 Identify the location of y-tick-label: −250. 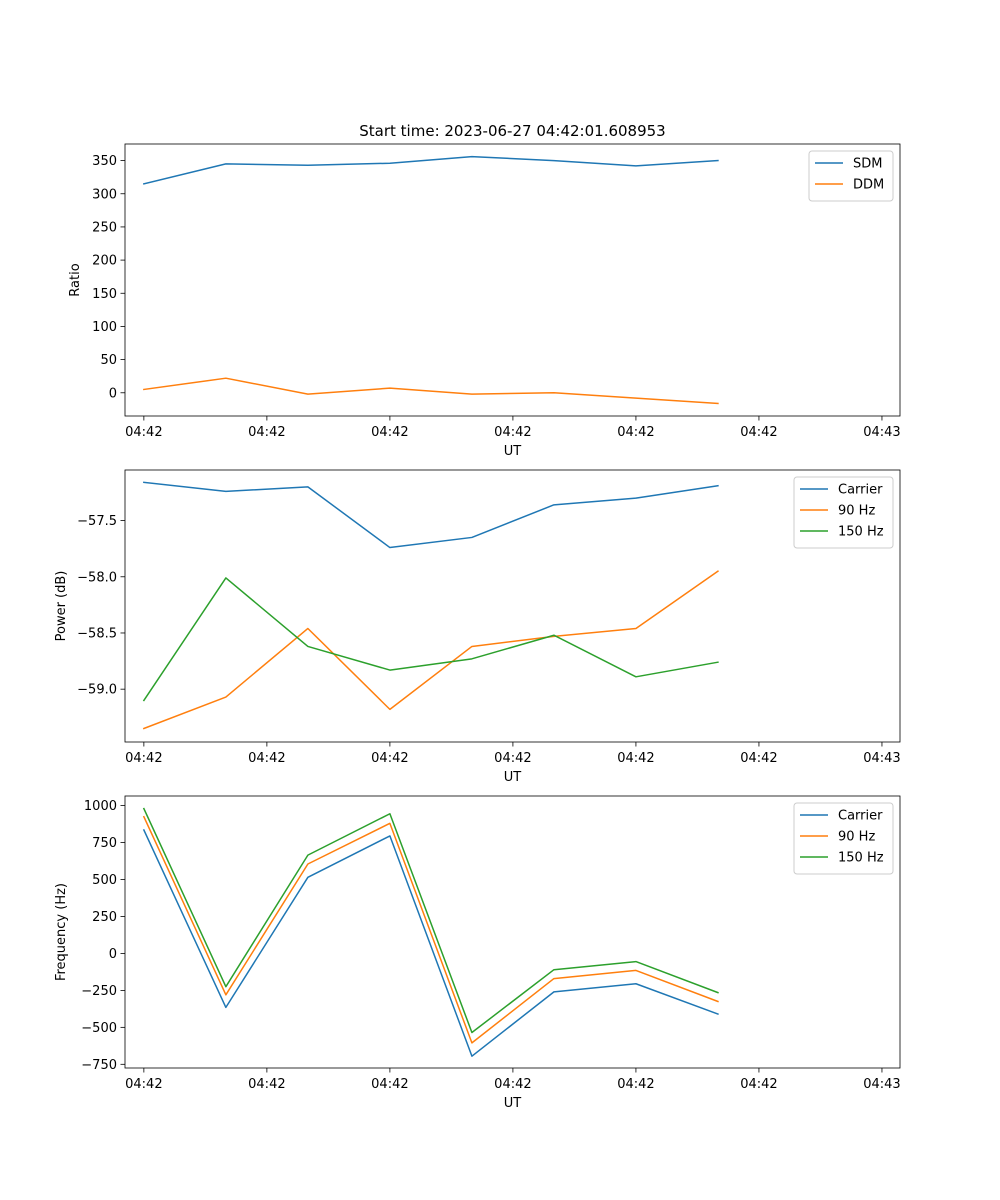
(99, 991).